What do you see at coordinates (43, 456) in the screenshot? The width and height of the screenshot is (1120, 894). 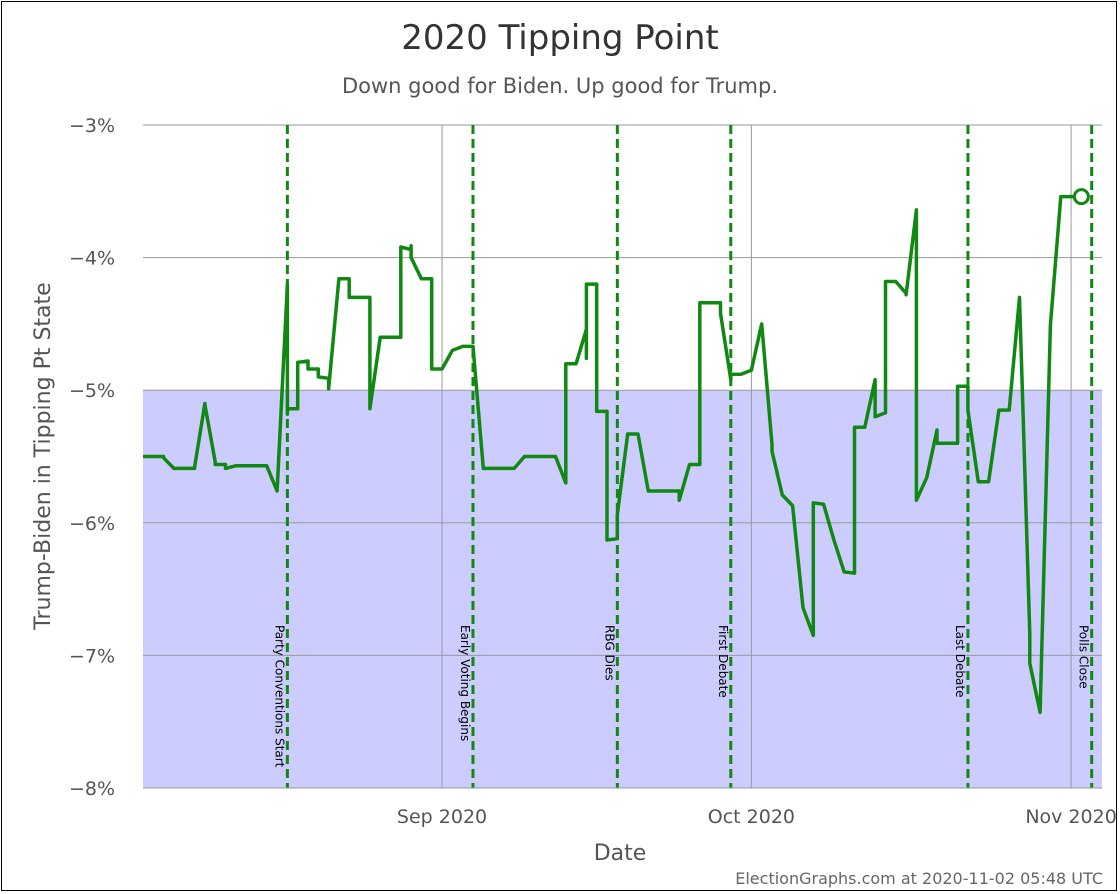 I see `y-axis-label: Trump-Biden in Tipping Pt State` at bounding box center [43, 456].